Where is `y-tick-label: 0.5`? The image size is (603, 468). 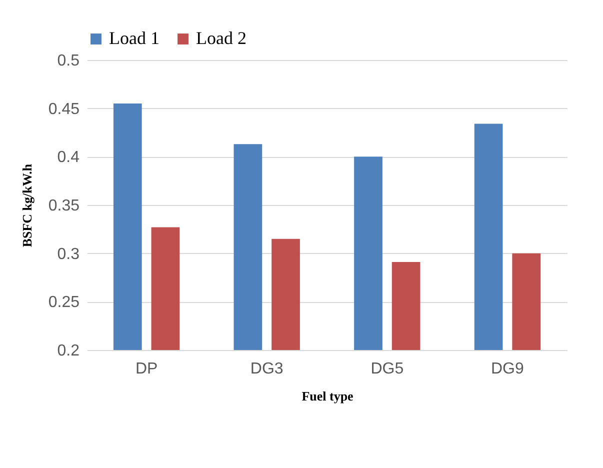
y-tick-label: 0.5 is located at coordinates (68, 61).